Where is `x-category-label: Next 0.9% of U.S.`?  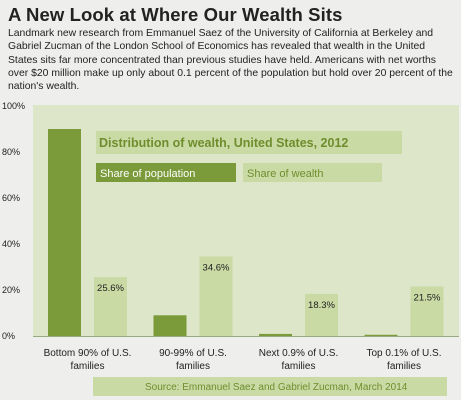 x-category-label: Next 0.9% of U.S. is located at coordinates (298, 353).